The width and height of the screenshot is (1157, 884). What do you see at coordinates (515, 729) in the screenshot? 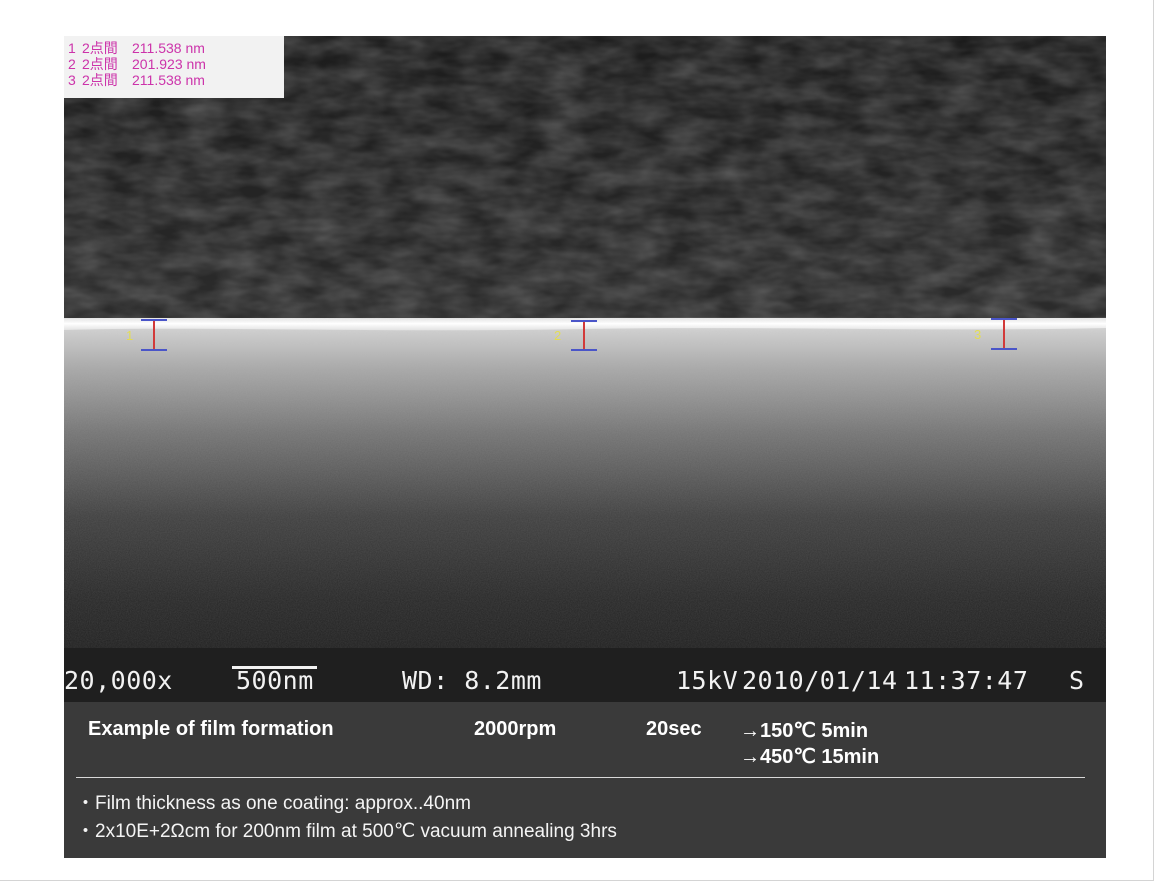
I see `spin-speed: 2000rpm` at bounding box center [515, 729].